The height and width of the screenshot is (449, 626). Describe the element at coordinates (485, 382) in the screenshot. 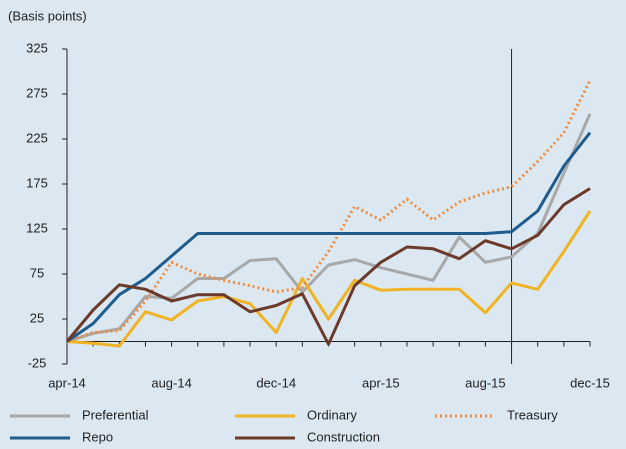

I see `x-tick-label: aug-15` at that location.